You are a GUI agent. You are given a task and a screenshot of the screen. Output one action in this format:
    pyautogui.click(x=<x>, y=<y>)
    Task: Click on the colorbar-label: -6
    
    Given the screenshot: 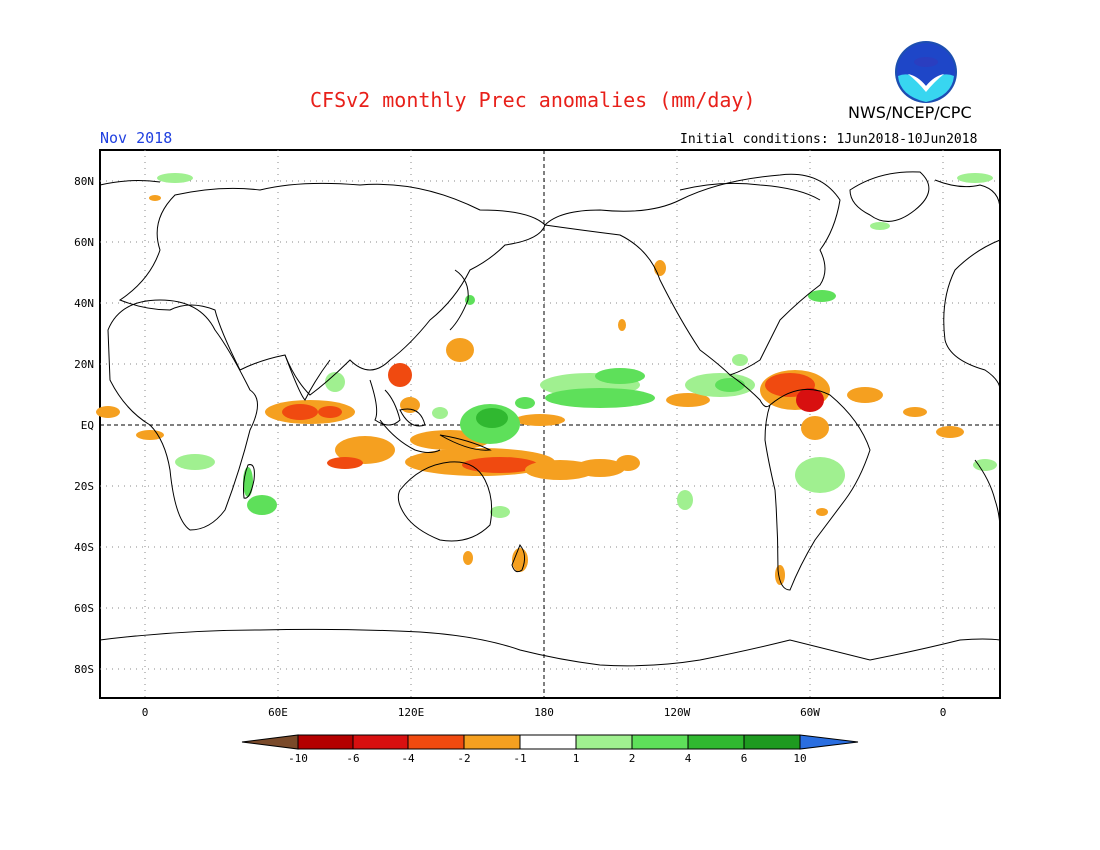 What is the action you would take?
    pyautogui.click(x=352, y=758)
    